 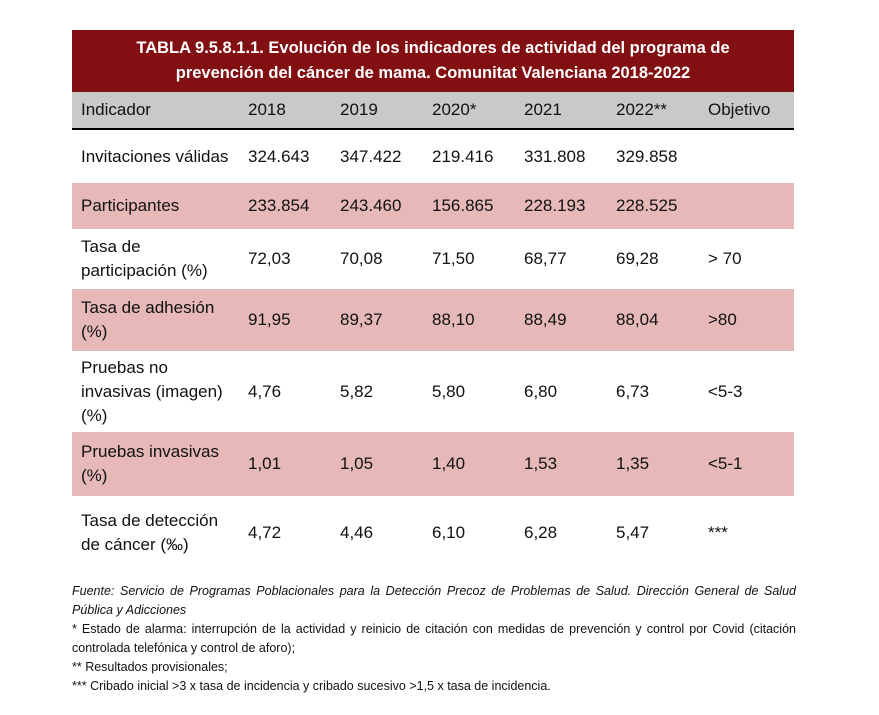 What do you see at coordinates (144, 258) in the screenshot?
I see `indicator-label: Tasa de participación (%)` at bounding box center [144, 258].